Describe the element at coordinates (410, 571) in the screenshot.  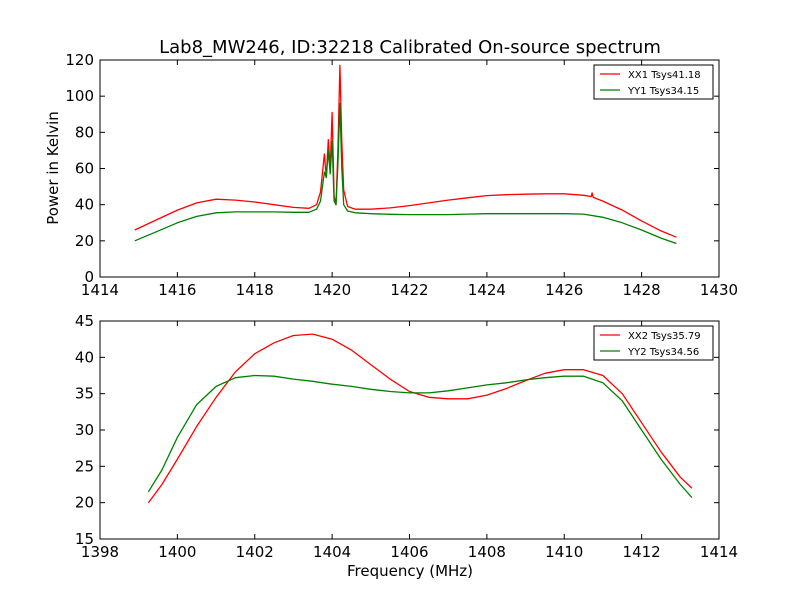
I see `x-axis-label: Frequency (MHz)` at that location.